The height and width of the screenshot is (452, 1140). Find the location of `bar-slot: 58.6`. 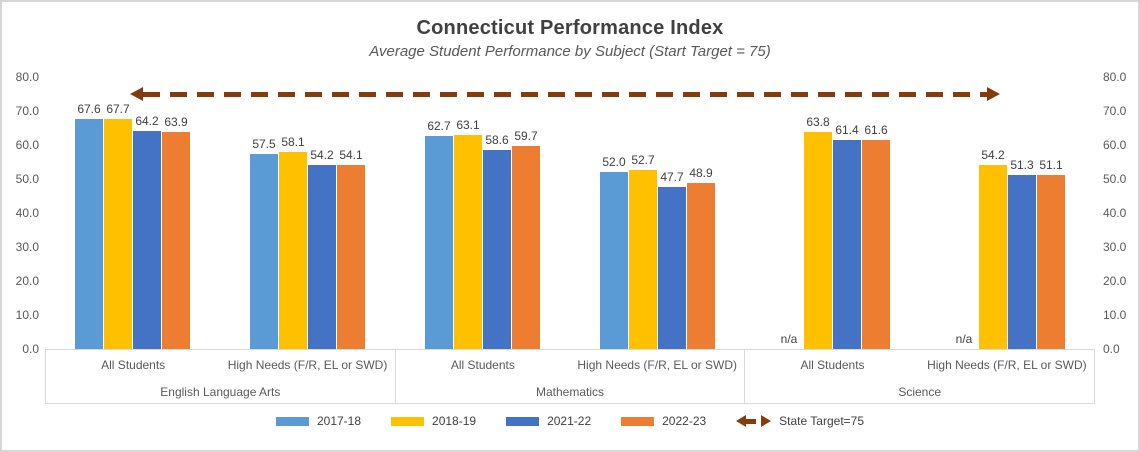

bar-slot: 58.6 is located at coordinates (497, 213).